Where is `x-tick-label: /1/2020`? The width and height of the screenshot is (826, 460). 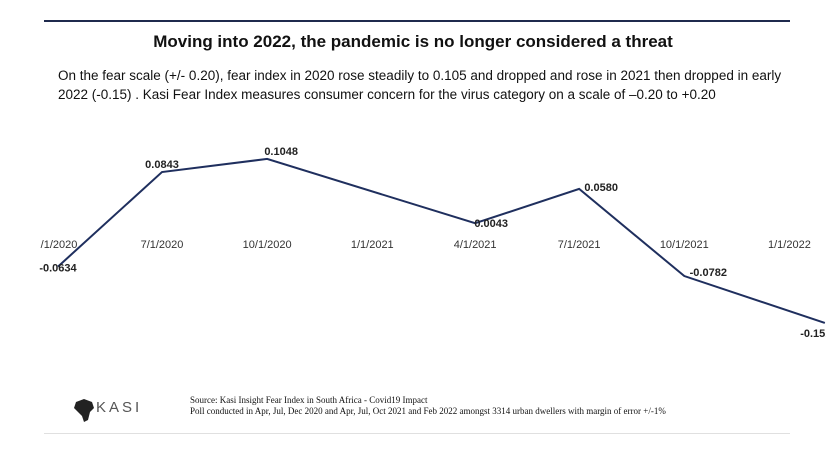 x-tick-label: /1/2020 is located at coordinates (59, 245).